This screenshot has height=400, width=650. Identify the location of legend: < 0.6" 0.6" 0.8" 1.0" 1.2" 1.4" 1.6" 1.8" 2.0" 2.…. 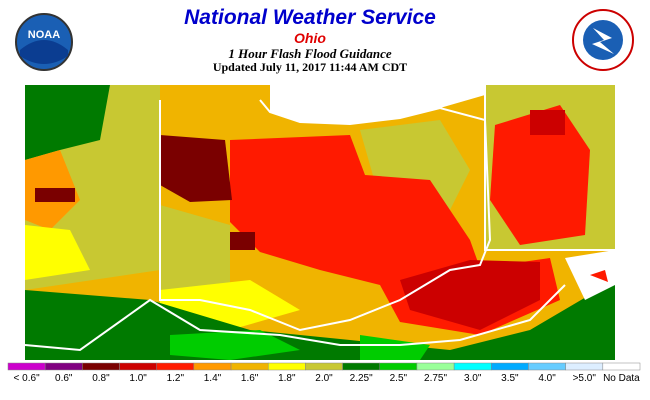
(324, 373).